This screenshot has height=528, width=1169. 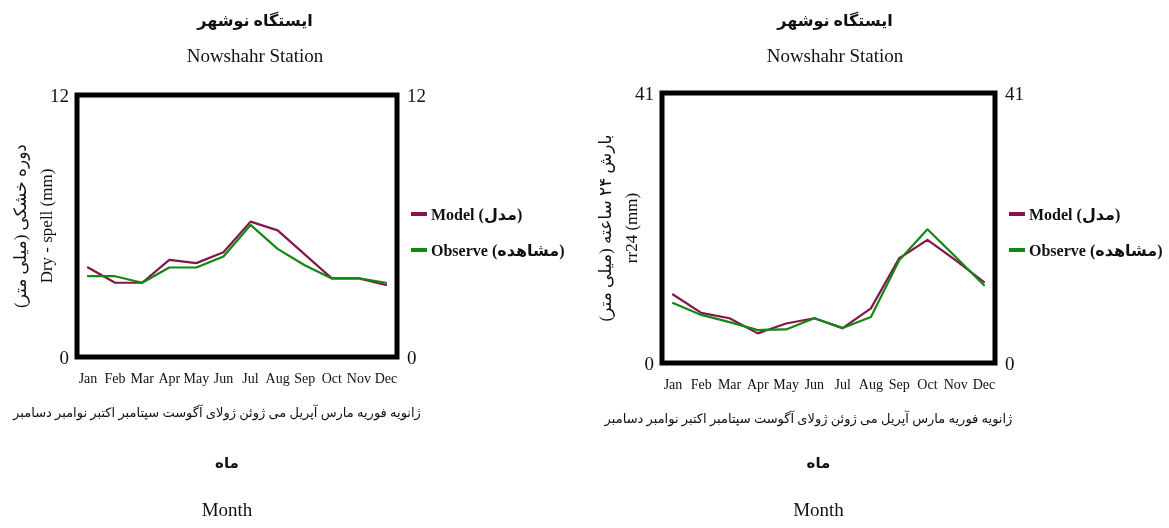 What do you see at coordinates (416, 95) in the screenshot?
I see `y2-tick-label: 12` at bounding box center [416, 95].